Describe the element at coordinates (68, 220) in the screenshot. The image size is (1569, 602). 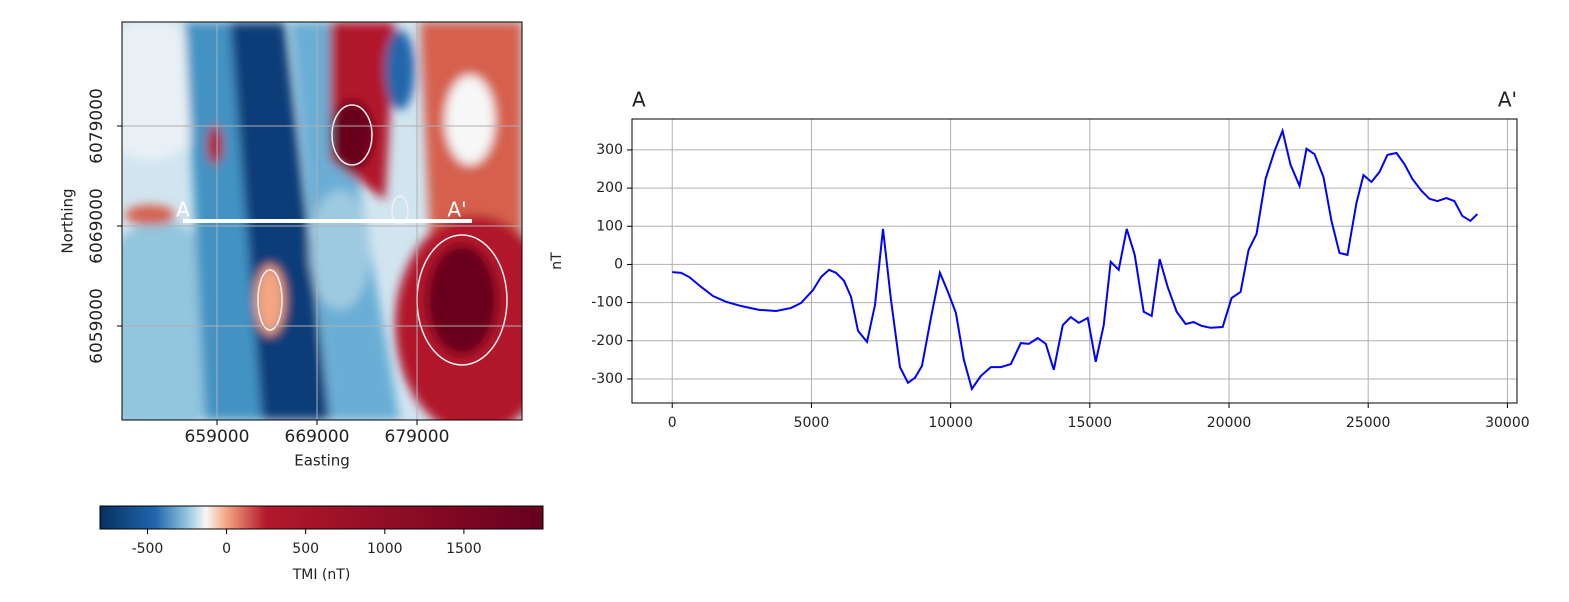
I see `y-axis-label: Northing` at that location.